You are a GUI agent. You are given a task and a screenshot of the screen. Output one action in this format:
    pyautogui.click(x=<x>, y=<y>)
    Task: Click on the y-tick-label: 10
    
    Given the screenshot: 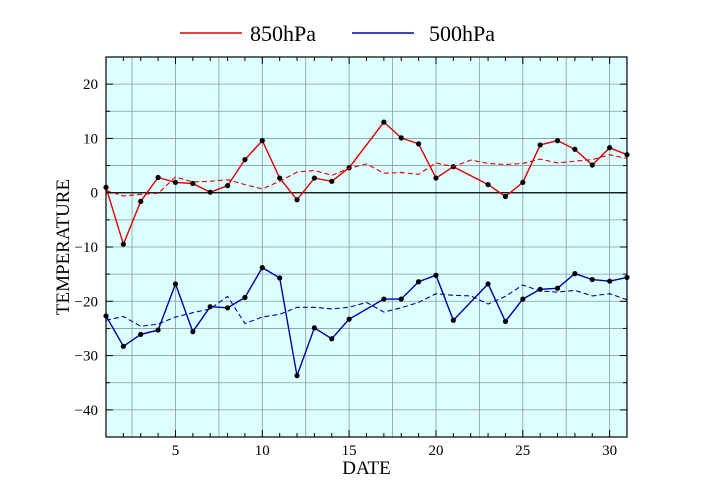 What is the action you would take?
    pyautogui.click(x=90, y=139)
    